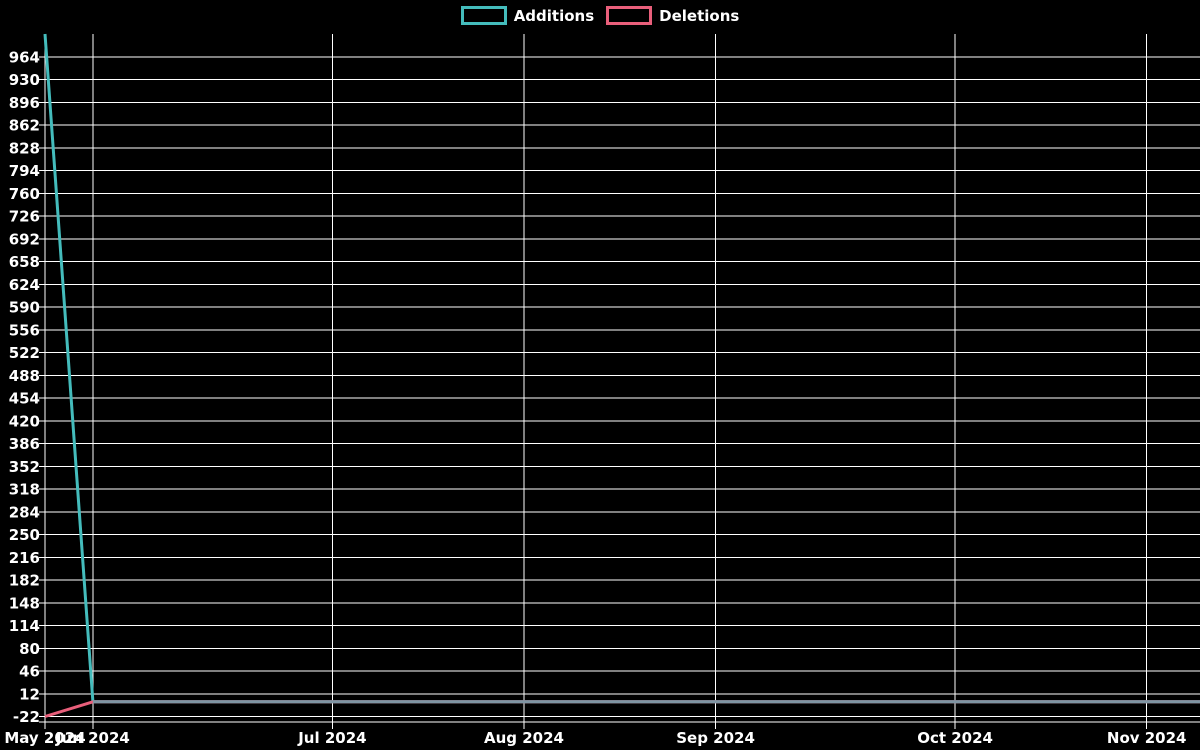  What do you see at coordinates (24, 148) in the screenshot?
I see `y-tick-label: 828` at bounding box center [24, 148].